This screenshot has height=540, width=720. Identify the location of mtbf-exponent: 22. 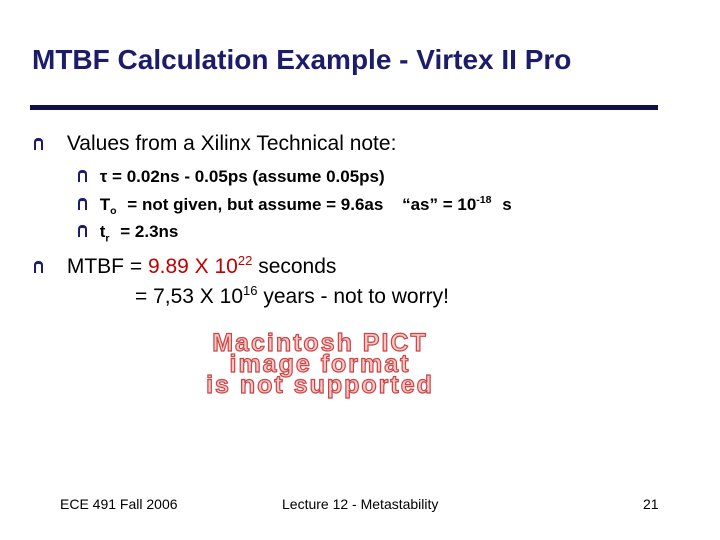
(245, 260).